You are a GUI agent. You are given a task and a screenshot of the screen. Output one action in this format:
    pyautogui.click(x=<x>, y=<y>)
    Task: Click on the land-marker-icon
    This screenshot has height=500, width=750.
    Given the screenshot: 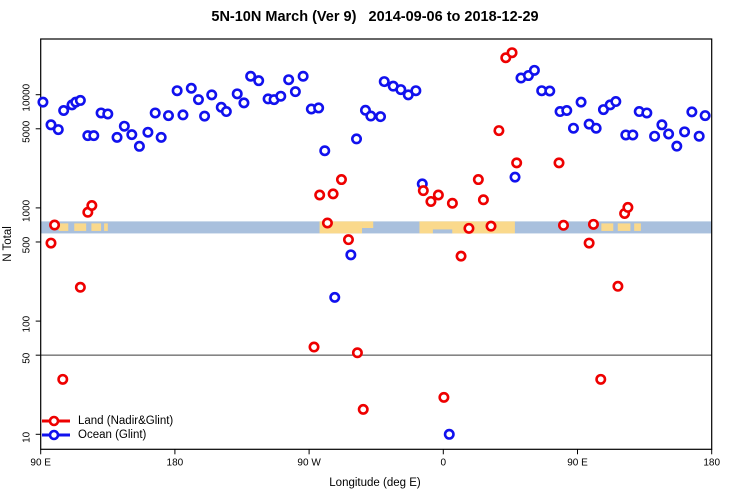 What is the action you would take?
    pyautogui.click(x=56, y=421)
    